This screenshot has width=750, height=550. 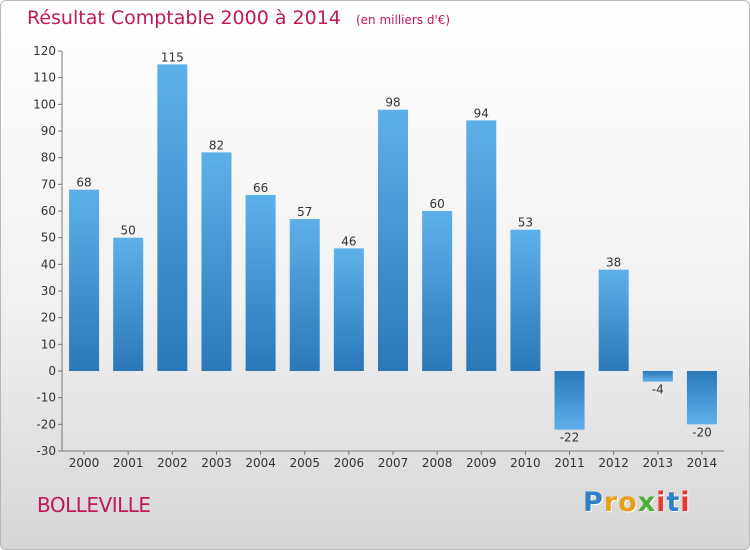 I want to click on y-tick-label: 40, so click(x=48, y=264).